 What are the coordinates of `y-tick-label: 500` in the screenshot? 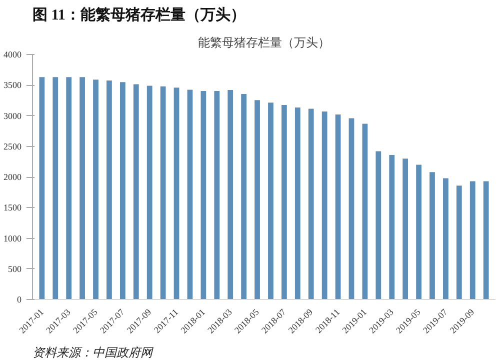 It's located at (15, 269).